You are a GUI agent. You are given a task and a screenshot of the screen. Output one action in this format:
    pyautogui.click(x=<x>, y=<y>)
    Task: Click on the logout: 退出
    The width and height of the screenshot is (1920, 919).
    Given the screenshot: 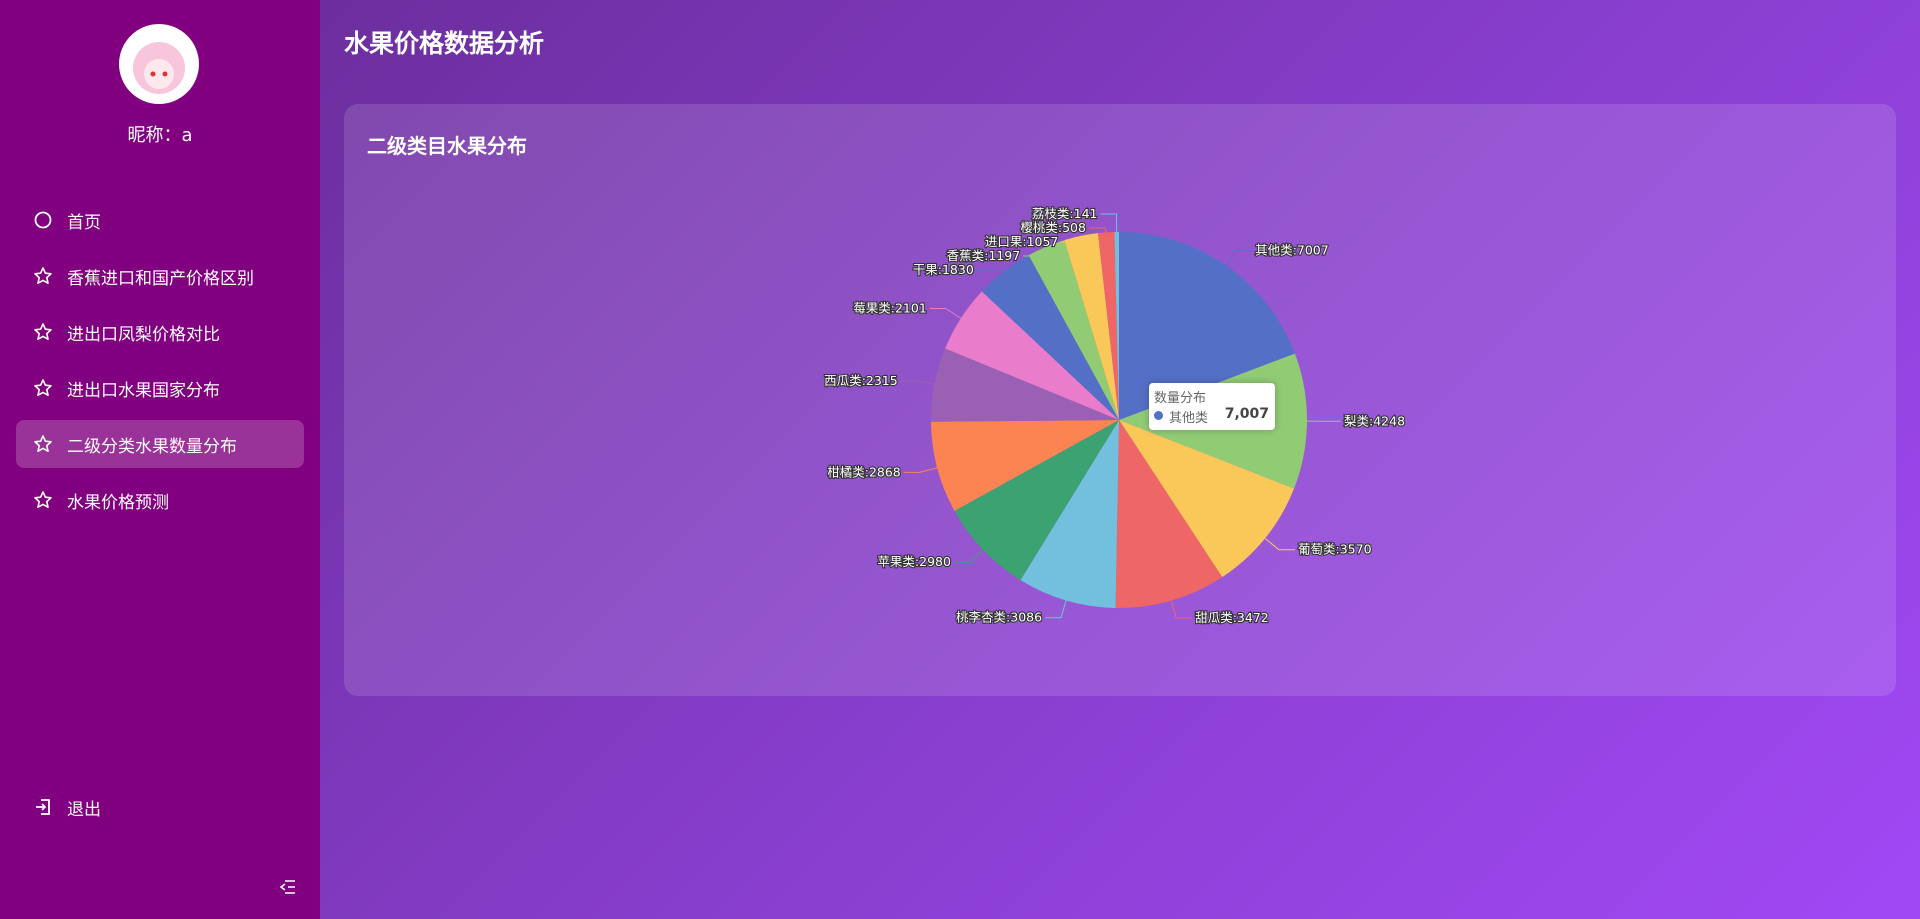 What is the action you would take?
    pyautogui.click(x=160, y=807)
    